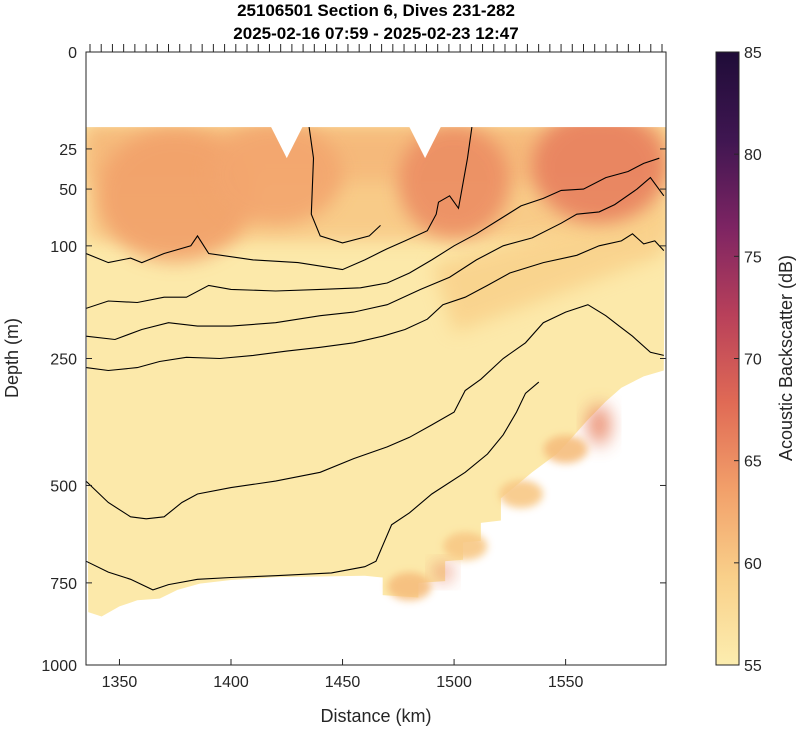  I want to click on colorbar-tick-label: 60, so click(753, 564).